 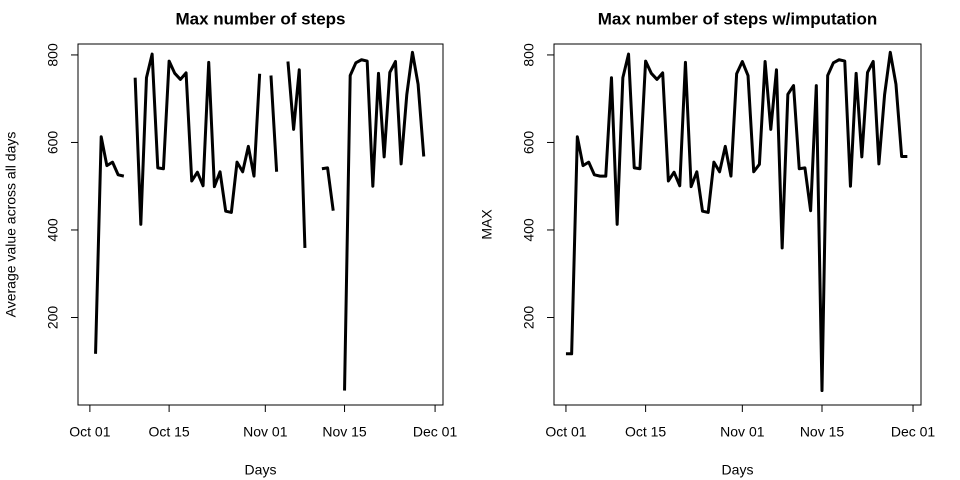 What do you see at coordinates (260, 18) in the screenshot?
I see `chart-title: Max number of steps` at bounding box center [260, 18].